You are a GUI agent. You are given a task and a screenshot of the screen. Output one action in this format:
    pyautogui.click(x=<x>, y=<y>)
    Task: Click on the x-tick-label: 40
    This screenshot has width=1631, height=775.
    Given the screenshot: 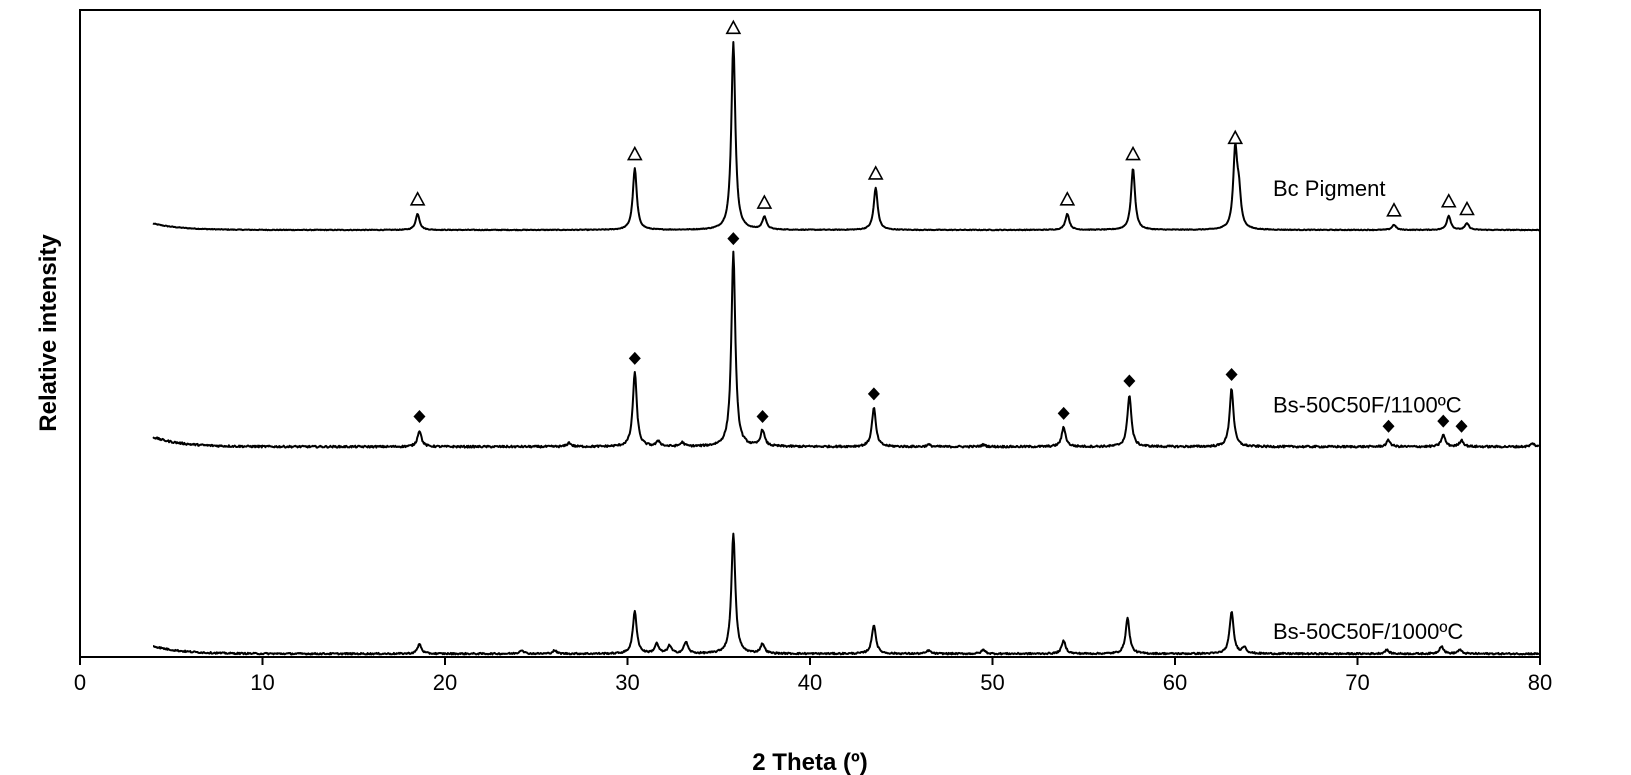 What is the action you would take?
    pyautogui.click(x=810, y=682)
    